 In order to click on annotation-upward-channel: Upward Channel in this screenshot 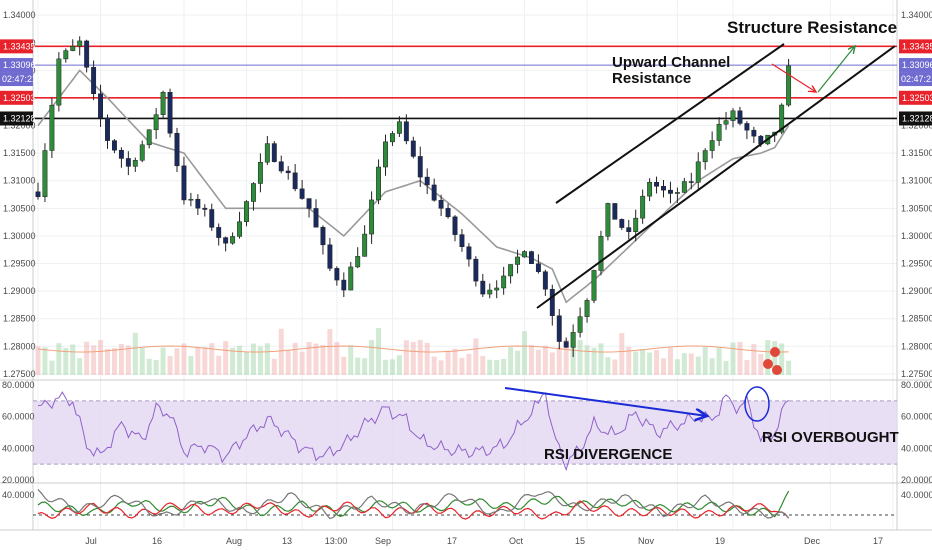, I will do `click(671, 62)`.